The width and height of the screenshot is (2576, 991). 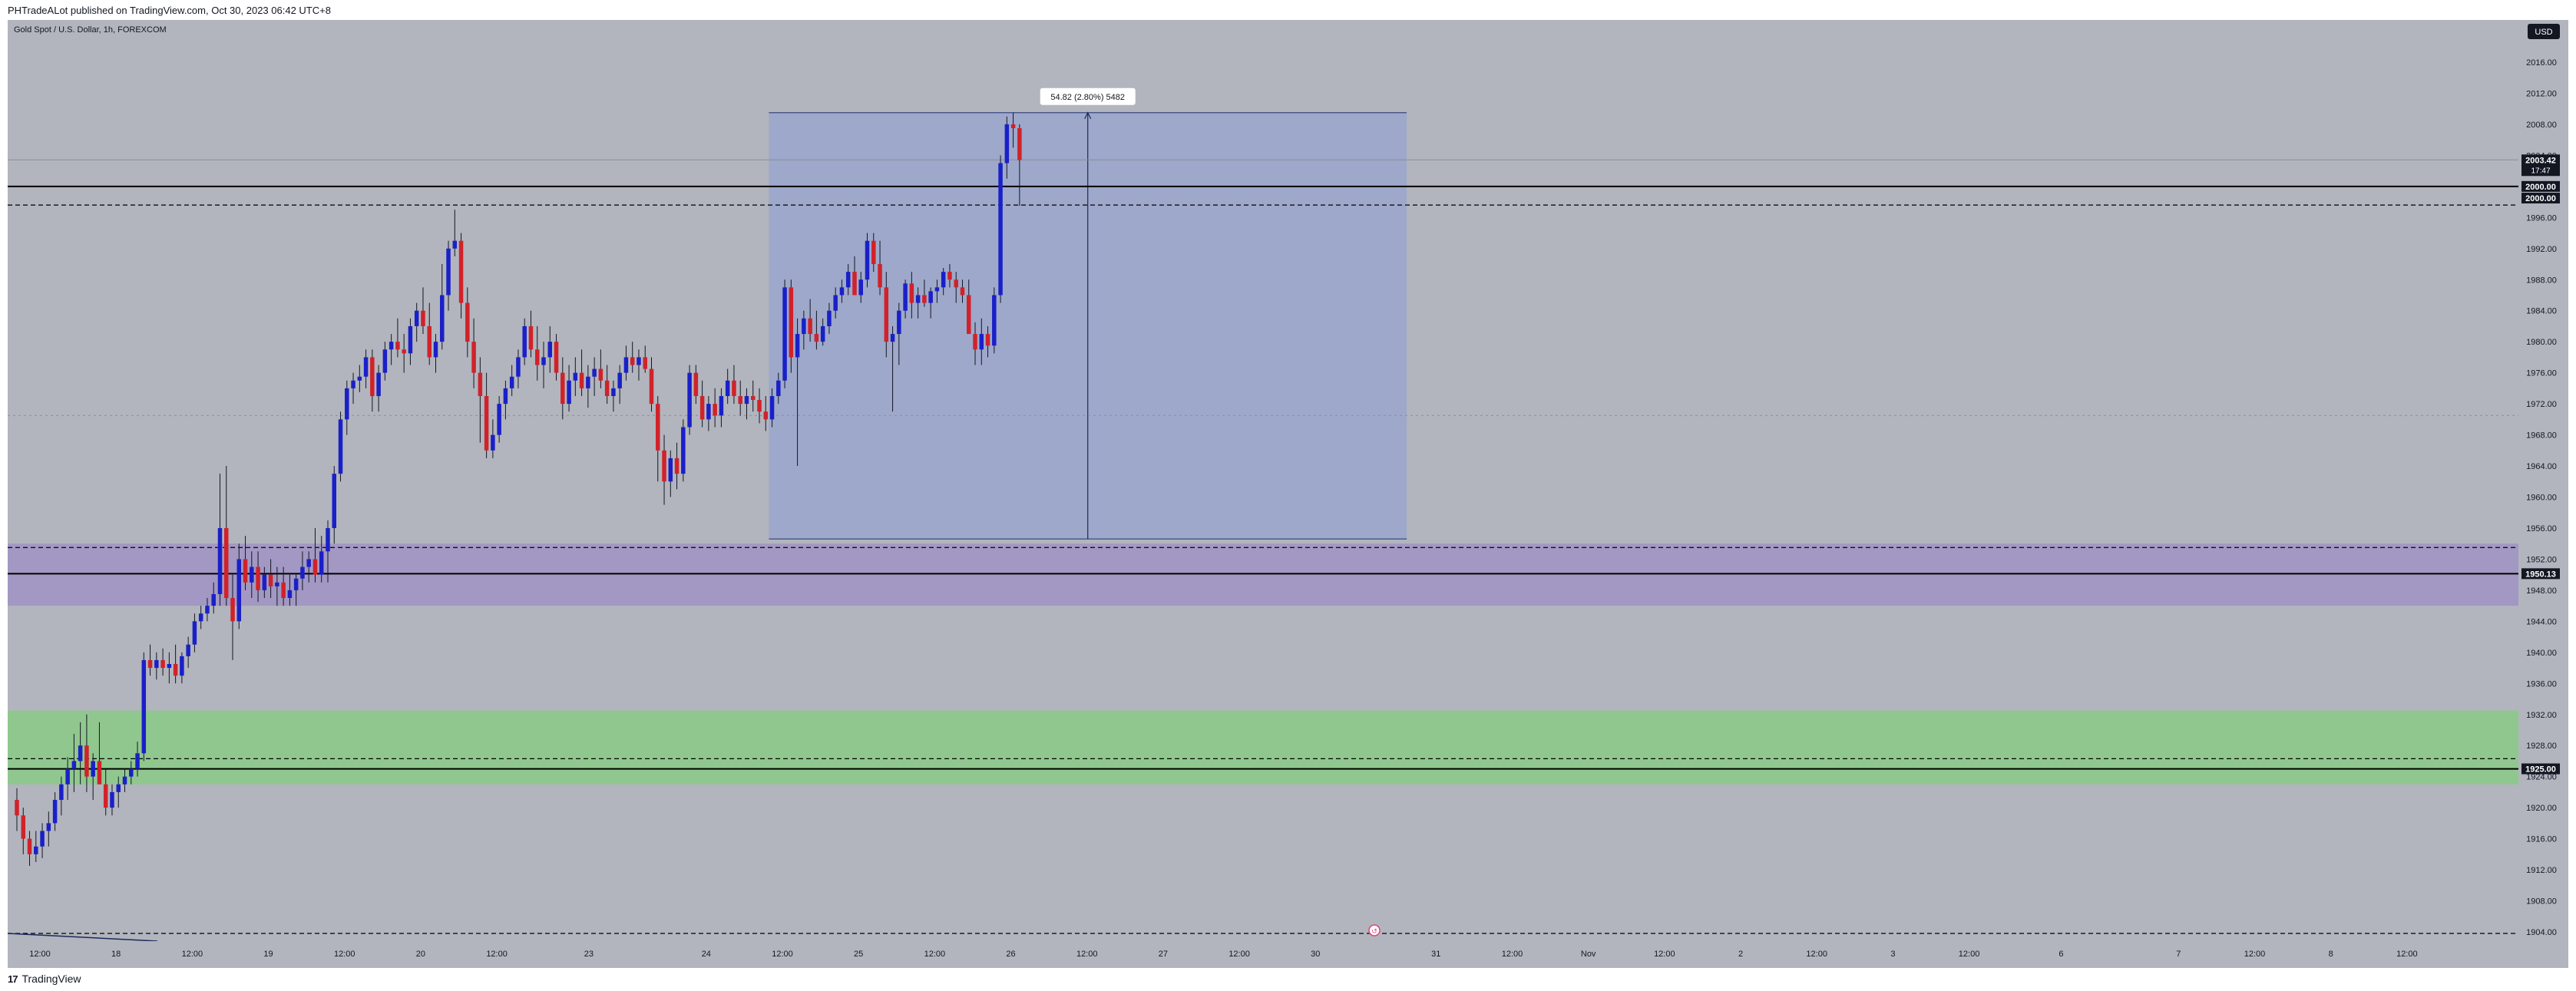 What do you see at coordinates (2541, 466) in the screenshot?
I see `y-tick-label: 1964.00` at bounding box center [2541, 466].